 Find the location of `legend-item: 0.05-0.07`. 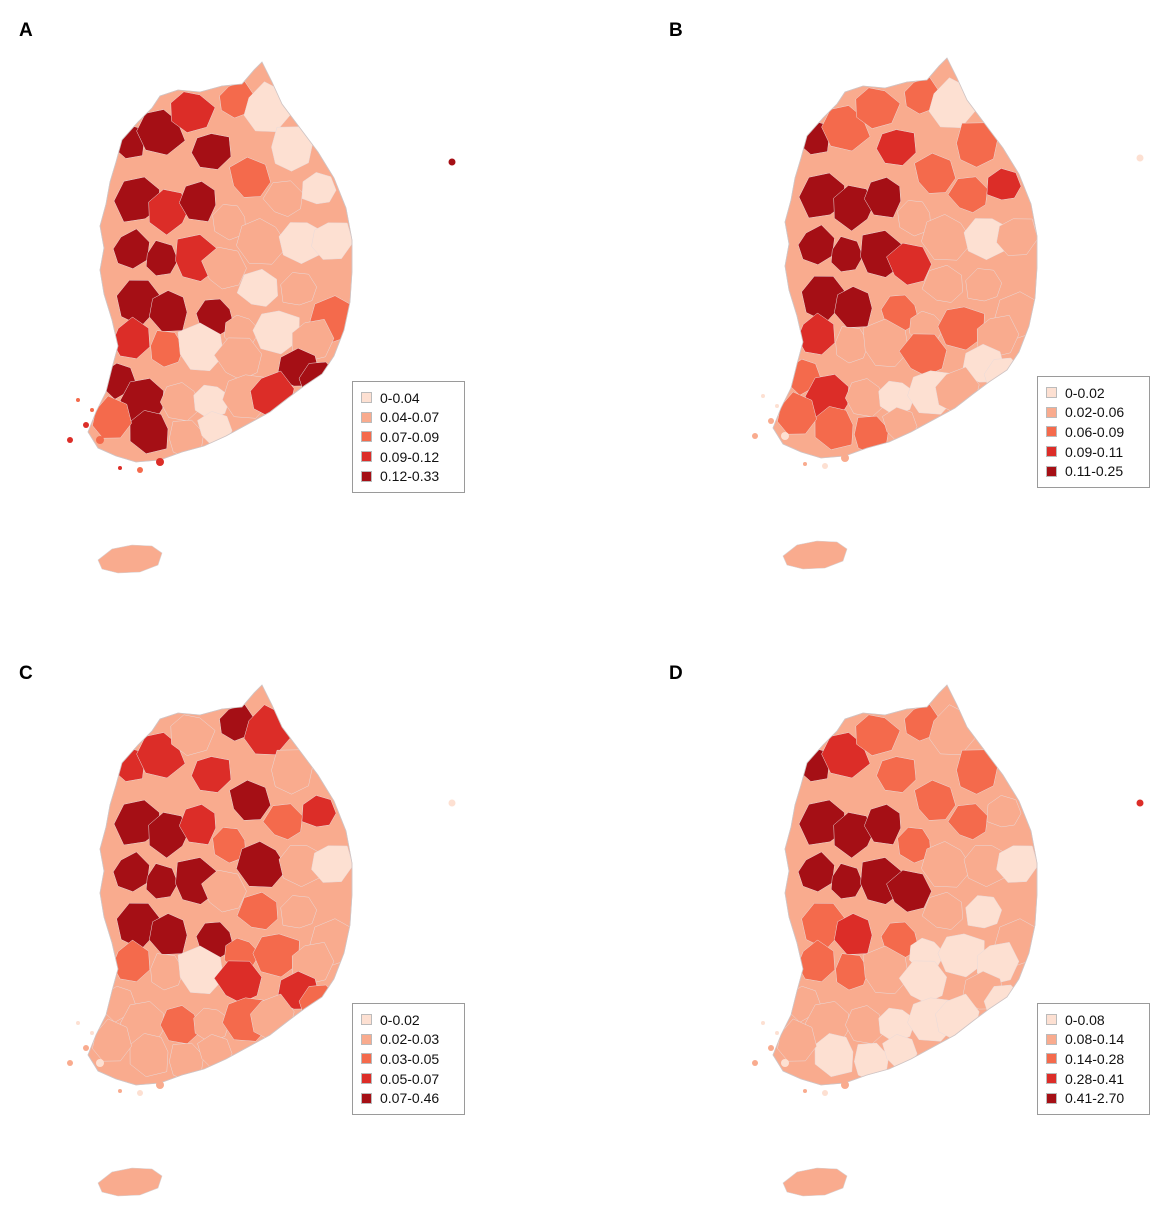

legend-item: 0.05-0.07 is located at coordinates (408, 1079).